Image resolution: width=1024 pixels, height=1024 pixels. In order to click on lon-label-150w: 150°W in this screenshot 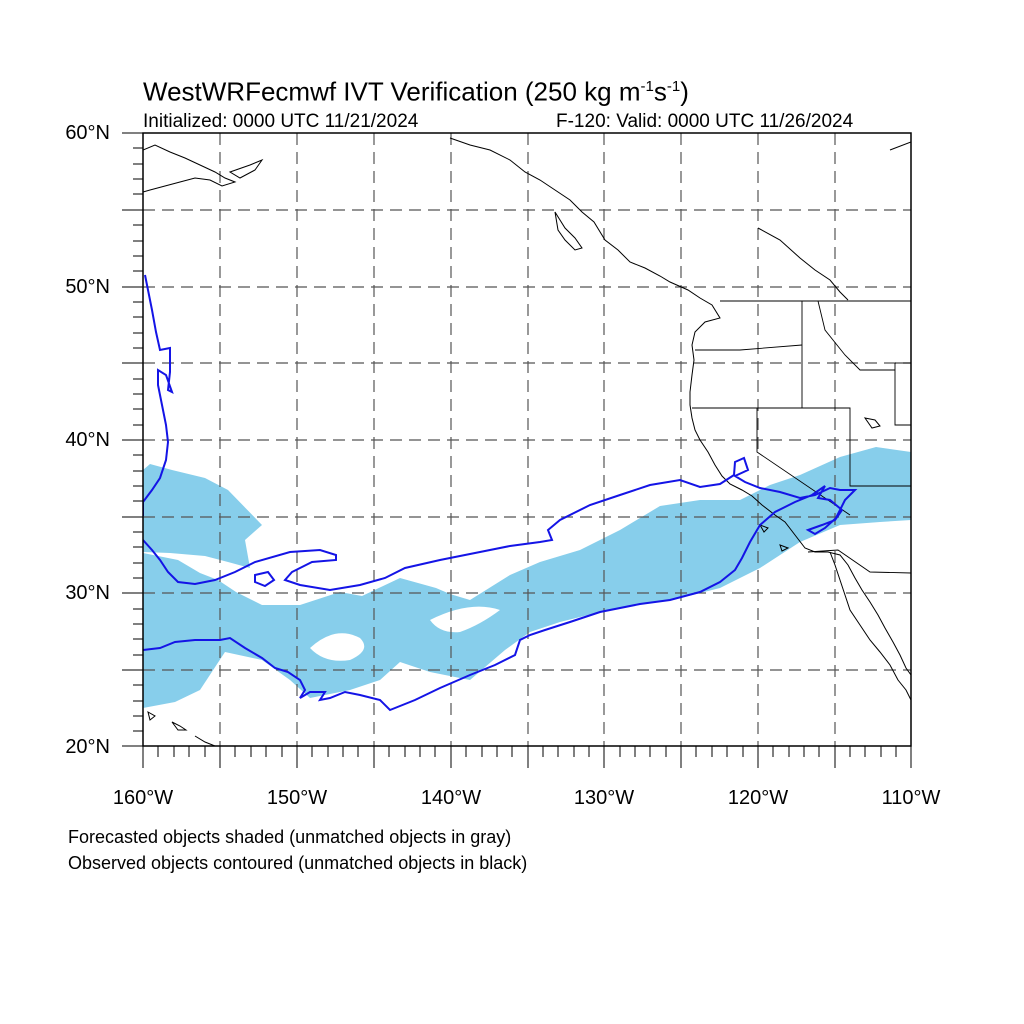, I will do `click(297, 798)`.